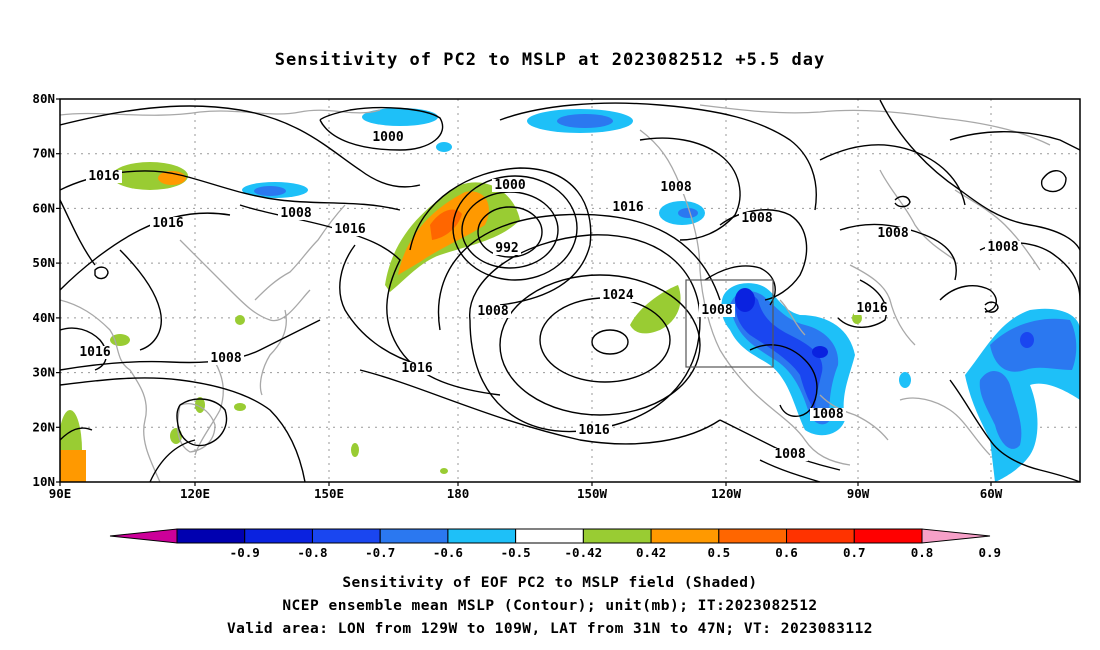 This screenshot has width=1100, height=650. What do you see at coordinates (991, 493) in the screenshot?
I see `x-tick-label: 60W` at bounding box center [991, 493].